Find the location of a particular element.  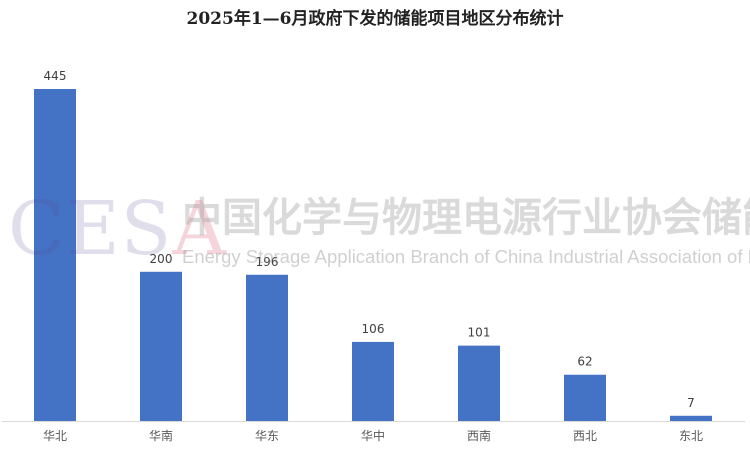

category-label-7: 东北 is located at coordinates (691, 436).